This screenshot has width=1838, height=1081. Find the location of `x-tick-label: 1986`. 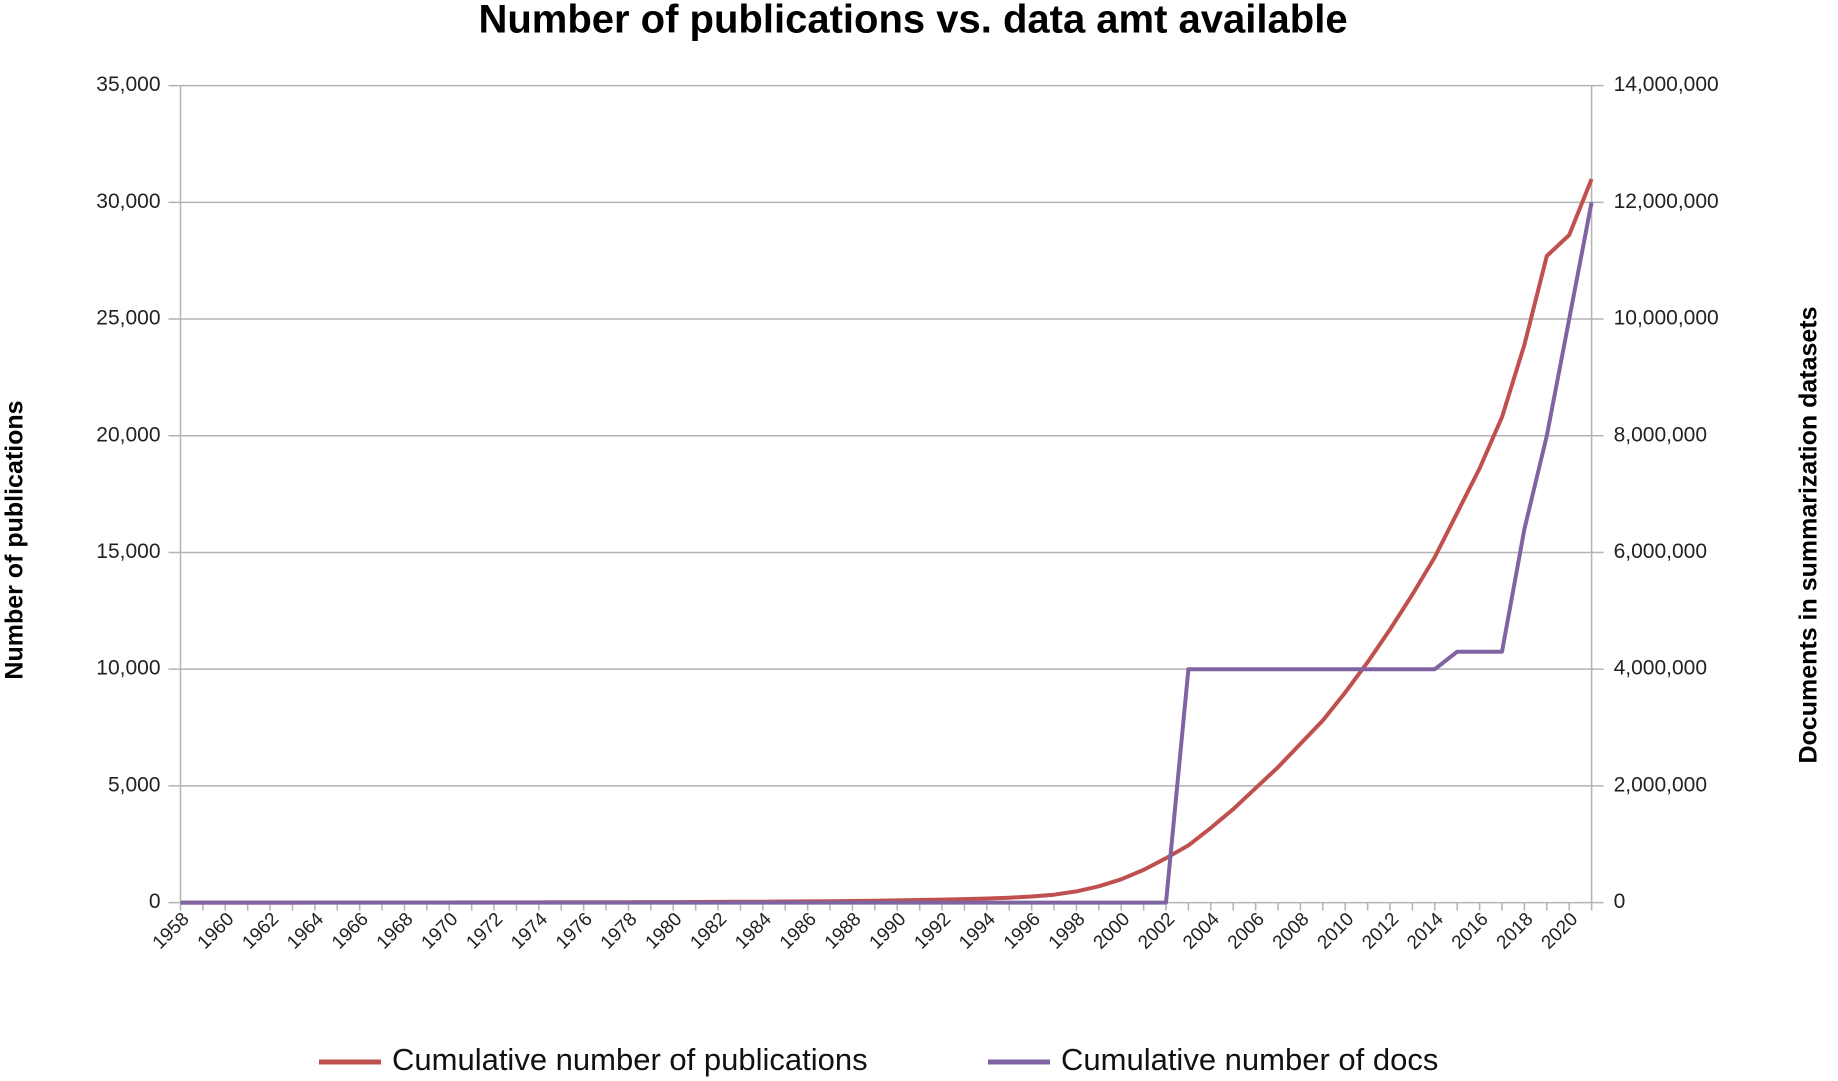

x-tick-label: 1986 is located at coordinates (798, 931).